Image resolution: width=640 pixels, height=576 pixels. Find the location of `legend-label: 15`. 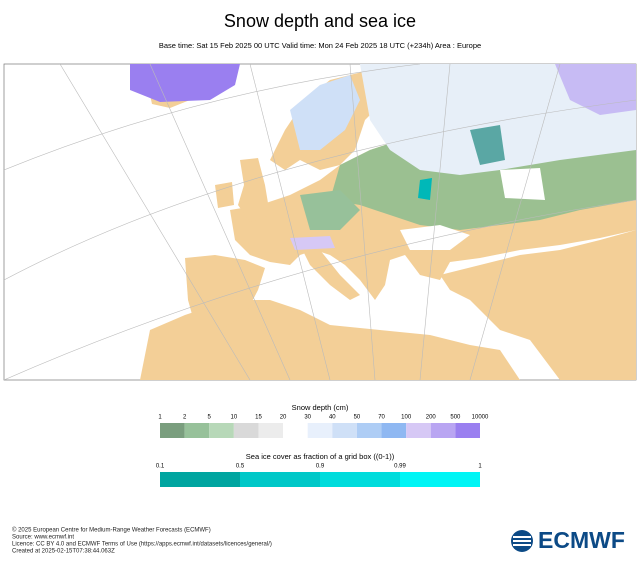

legend-label: 15 is located at coordinates (258, 418).